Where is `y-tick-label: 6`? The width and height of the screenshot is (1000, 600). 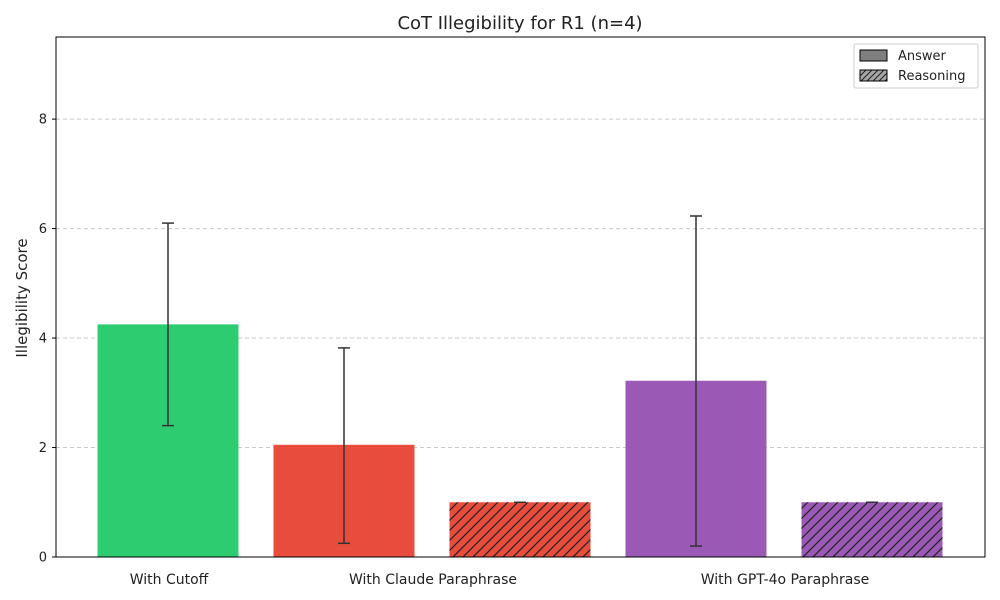
y-tick-label: 6 is located at coordinates (43, 229).